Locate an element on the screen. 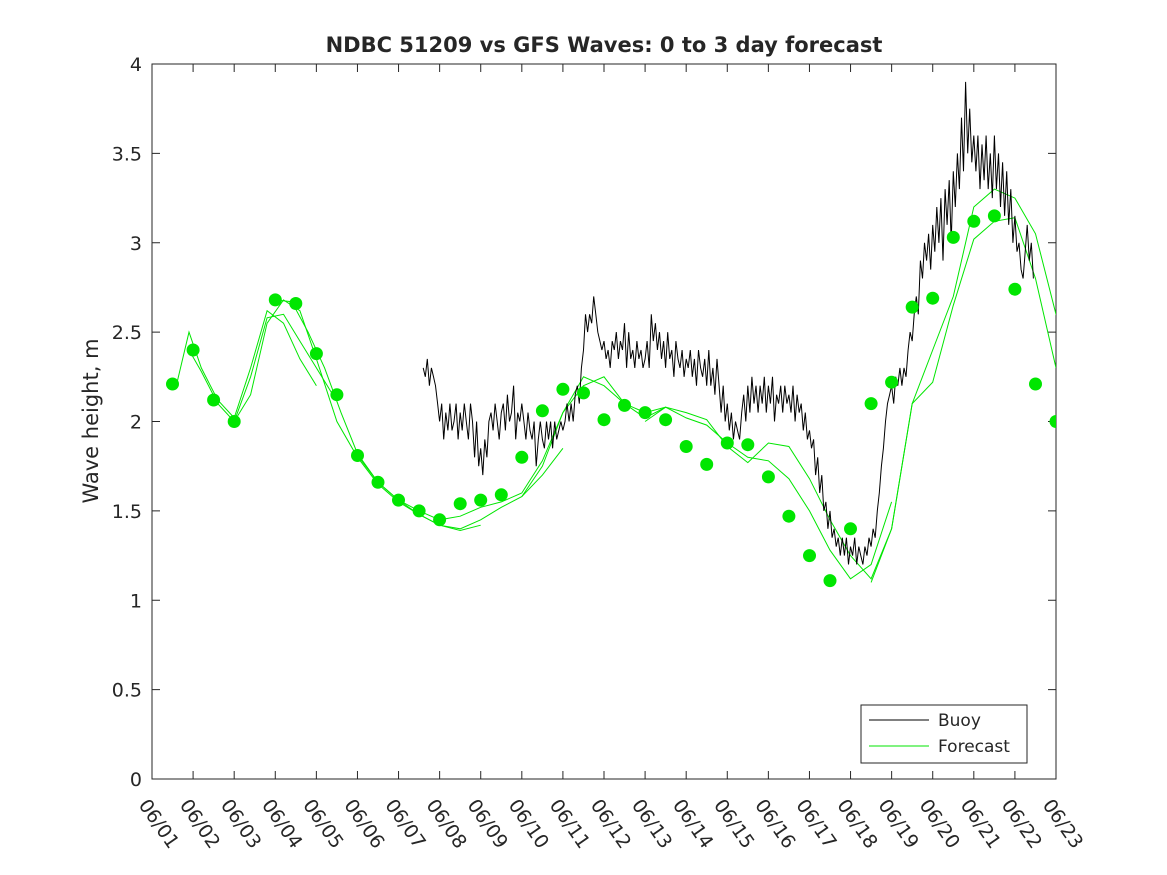  y-tick-label: 2.5 is located at coordinates (127, 333).